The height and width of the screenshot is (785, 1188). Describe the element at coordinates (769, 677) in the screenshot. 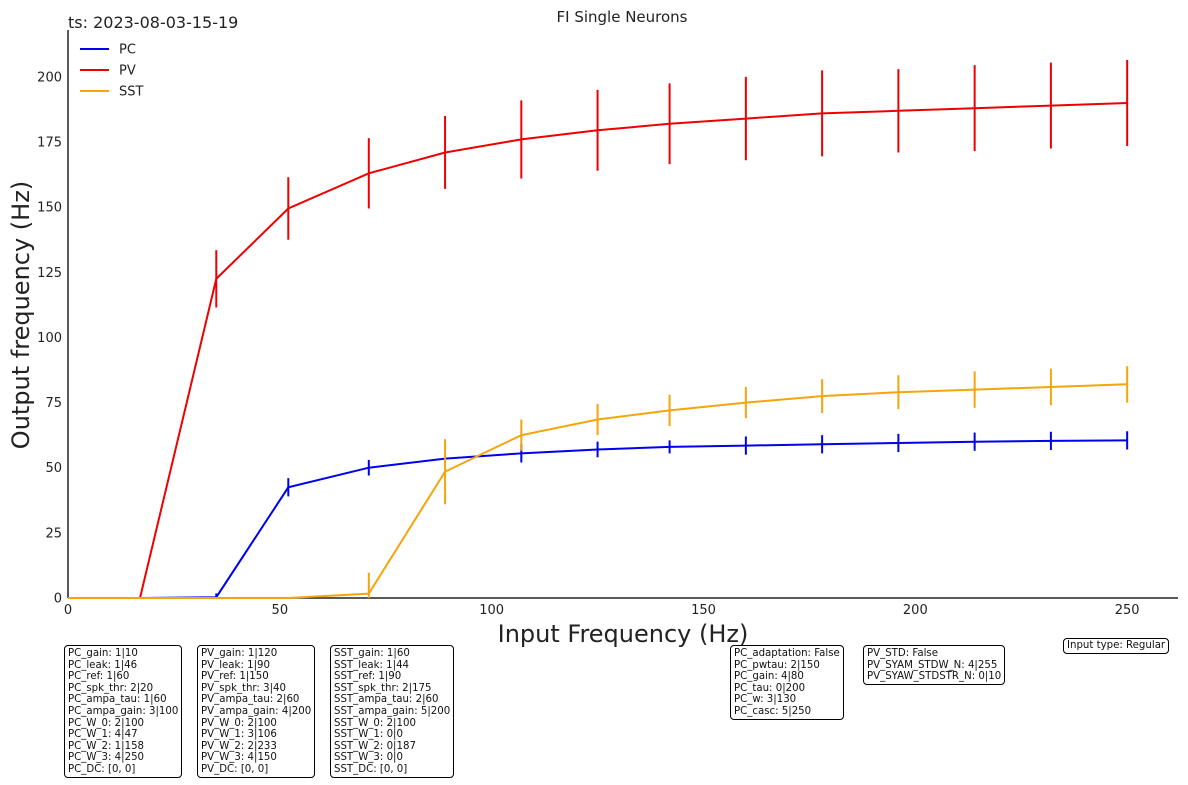

I see `param-line: PC_gain: 4|80` at that location.